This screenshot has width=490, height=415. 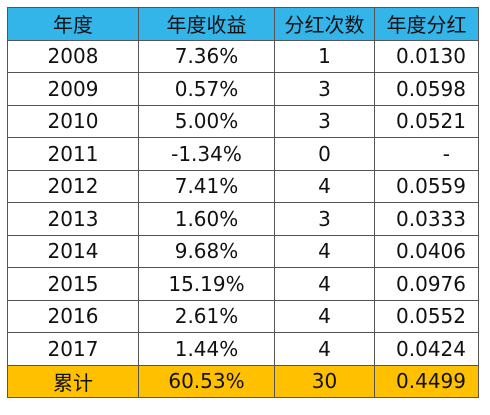 I want to click on cell-return: 9.68%, so click(x=206, y=251).